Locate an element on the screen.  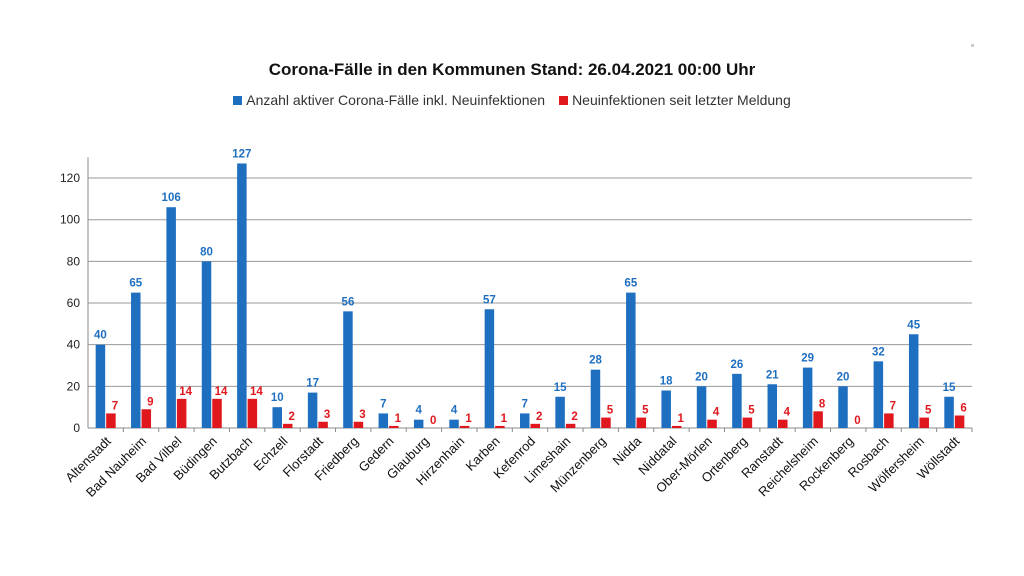
legend-item-new: Neuinfektionen seit letzter Meldung is located at coordinates (675, 100).